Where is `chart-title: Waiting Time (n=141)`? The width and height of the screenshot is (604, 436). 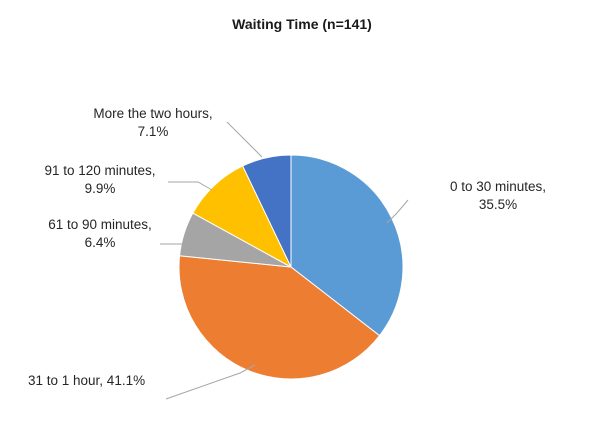
chart-title: Waiting Time (n=141) is located at coordinates (302, 24).